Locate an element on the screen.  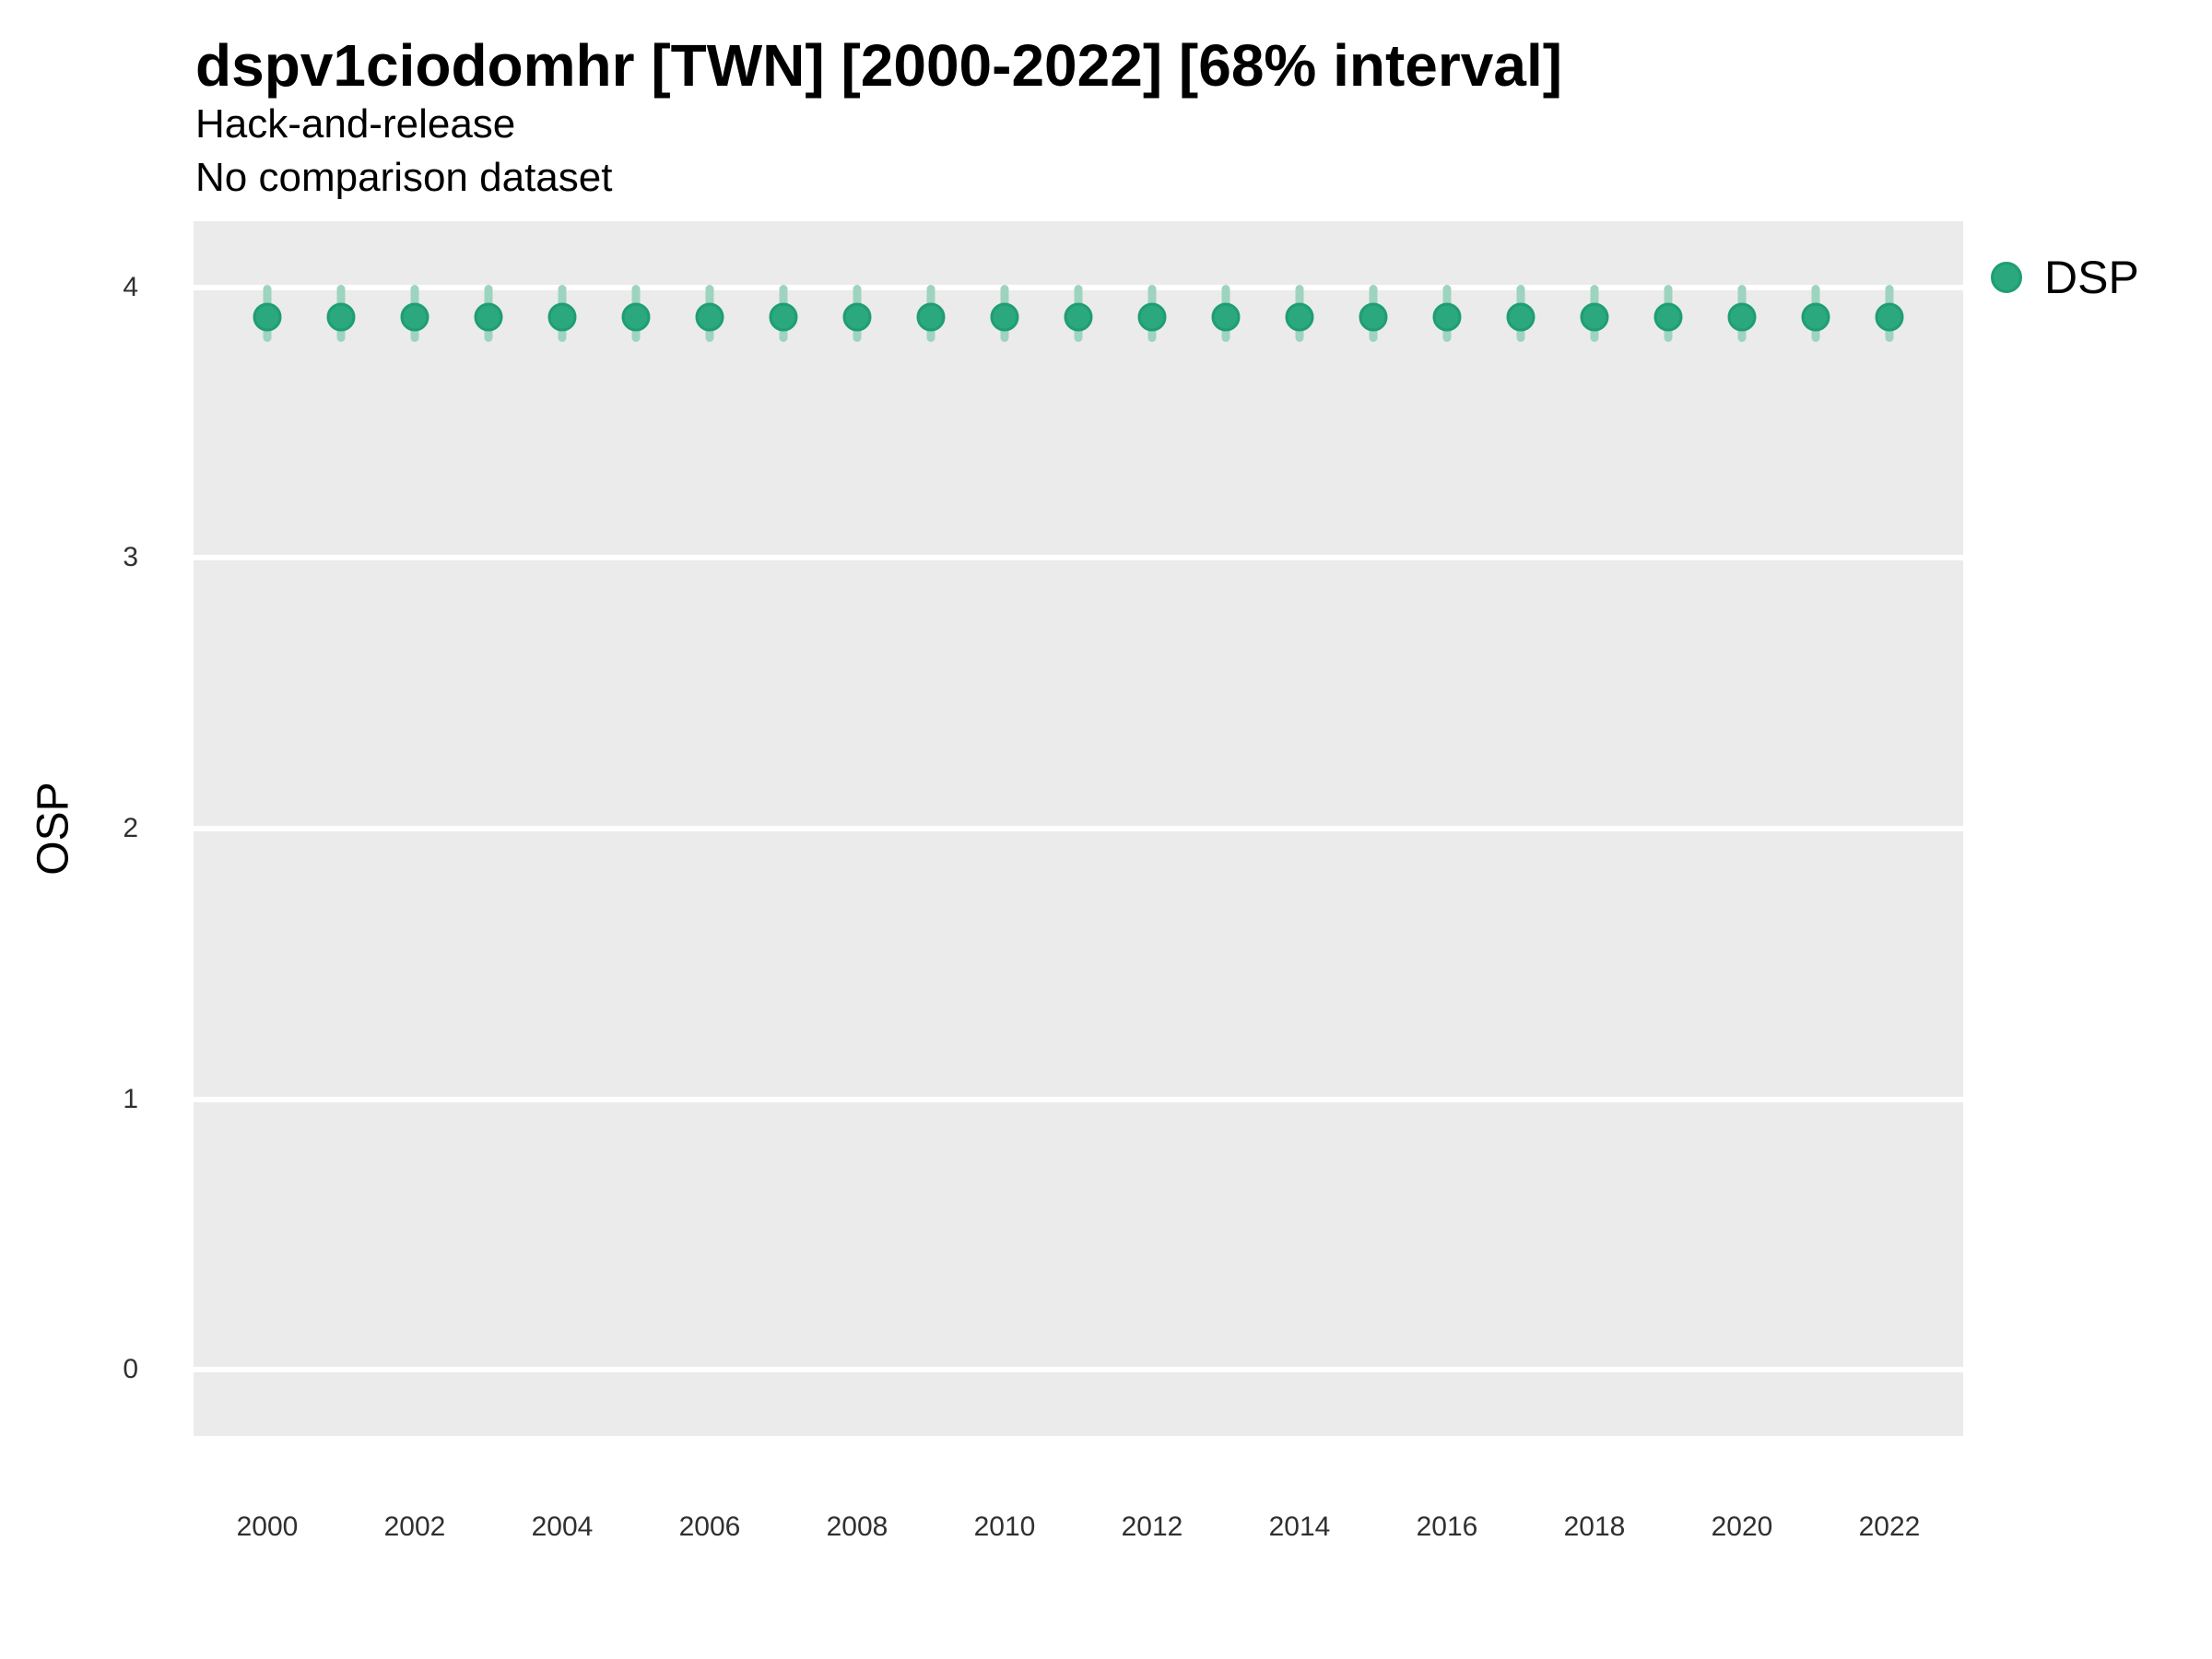
legend: DSP is located at coordinates (2065, 277).